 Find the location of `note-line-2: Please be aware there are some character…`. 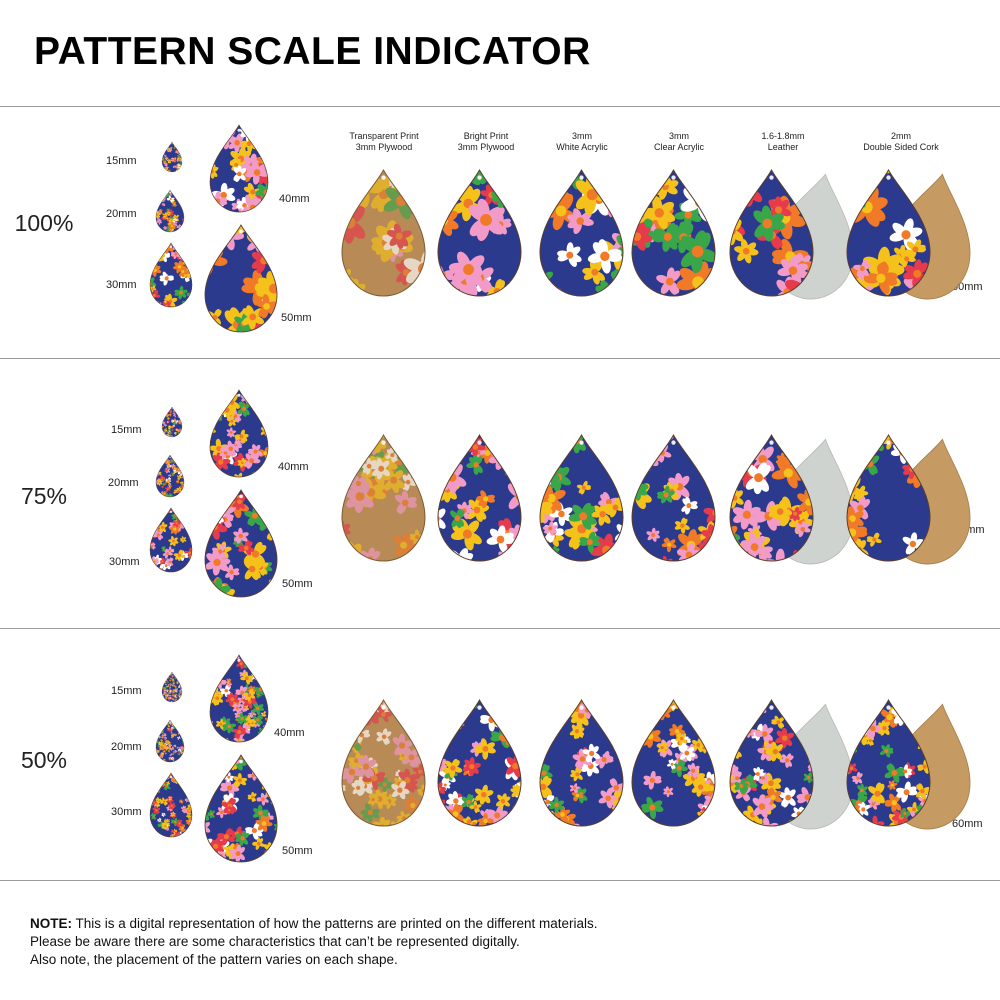

note-line-2: Please be aware there are some character… is located at coordinates (275, 941).